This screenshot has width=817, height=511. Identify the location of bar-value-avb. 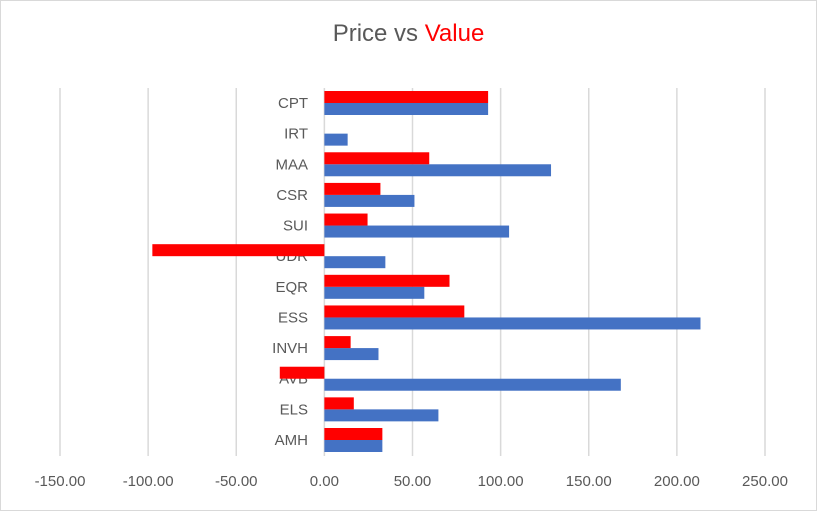
(302, 372).